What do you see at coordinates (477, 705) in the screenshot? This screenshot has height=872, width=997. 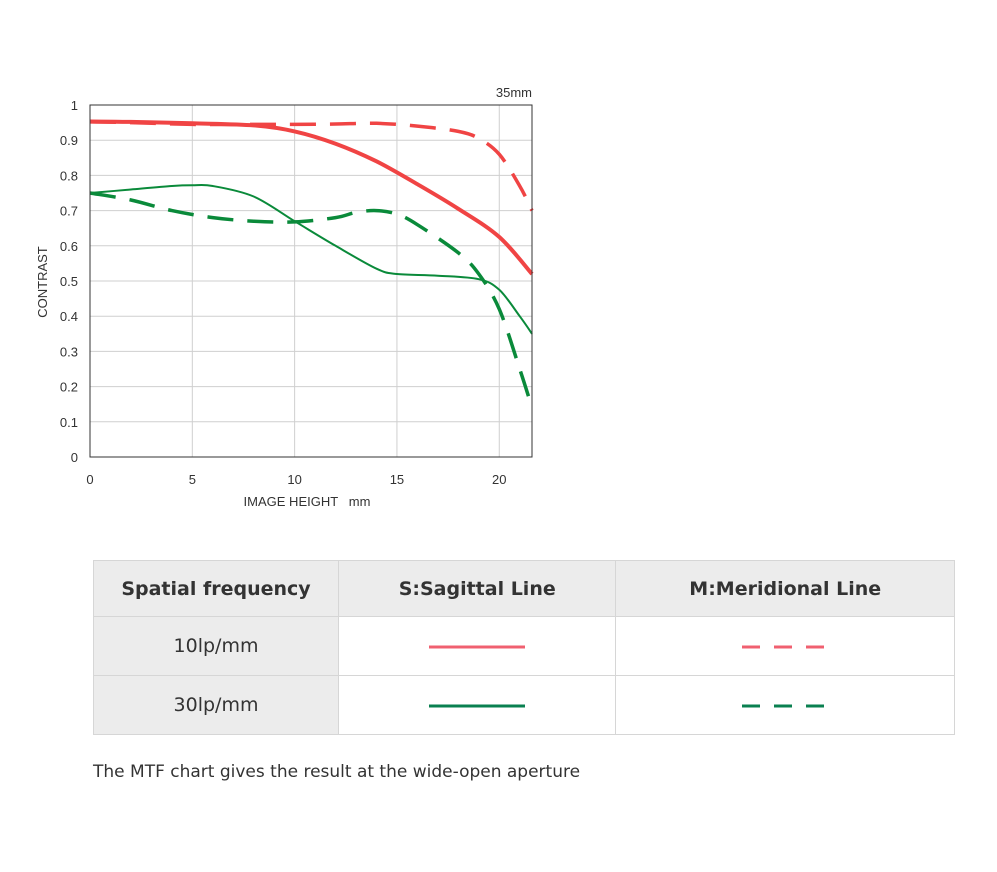 I see `sample-sagittal-30lp` at bounding box center [477, 705].